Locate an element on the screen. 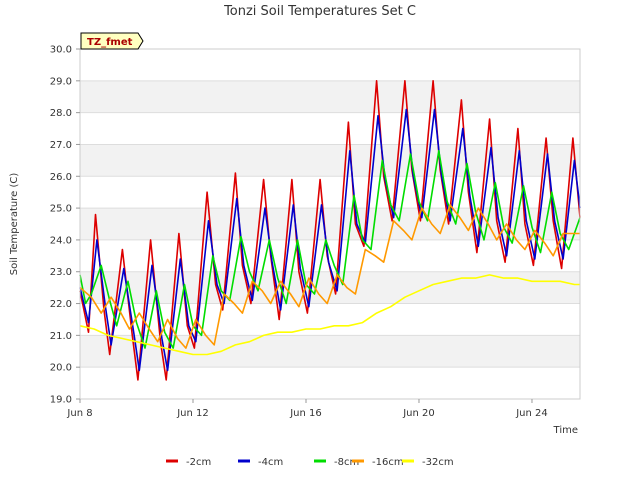  site-badge-label: TZ_fmet is located at coordinates (110, 42).